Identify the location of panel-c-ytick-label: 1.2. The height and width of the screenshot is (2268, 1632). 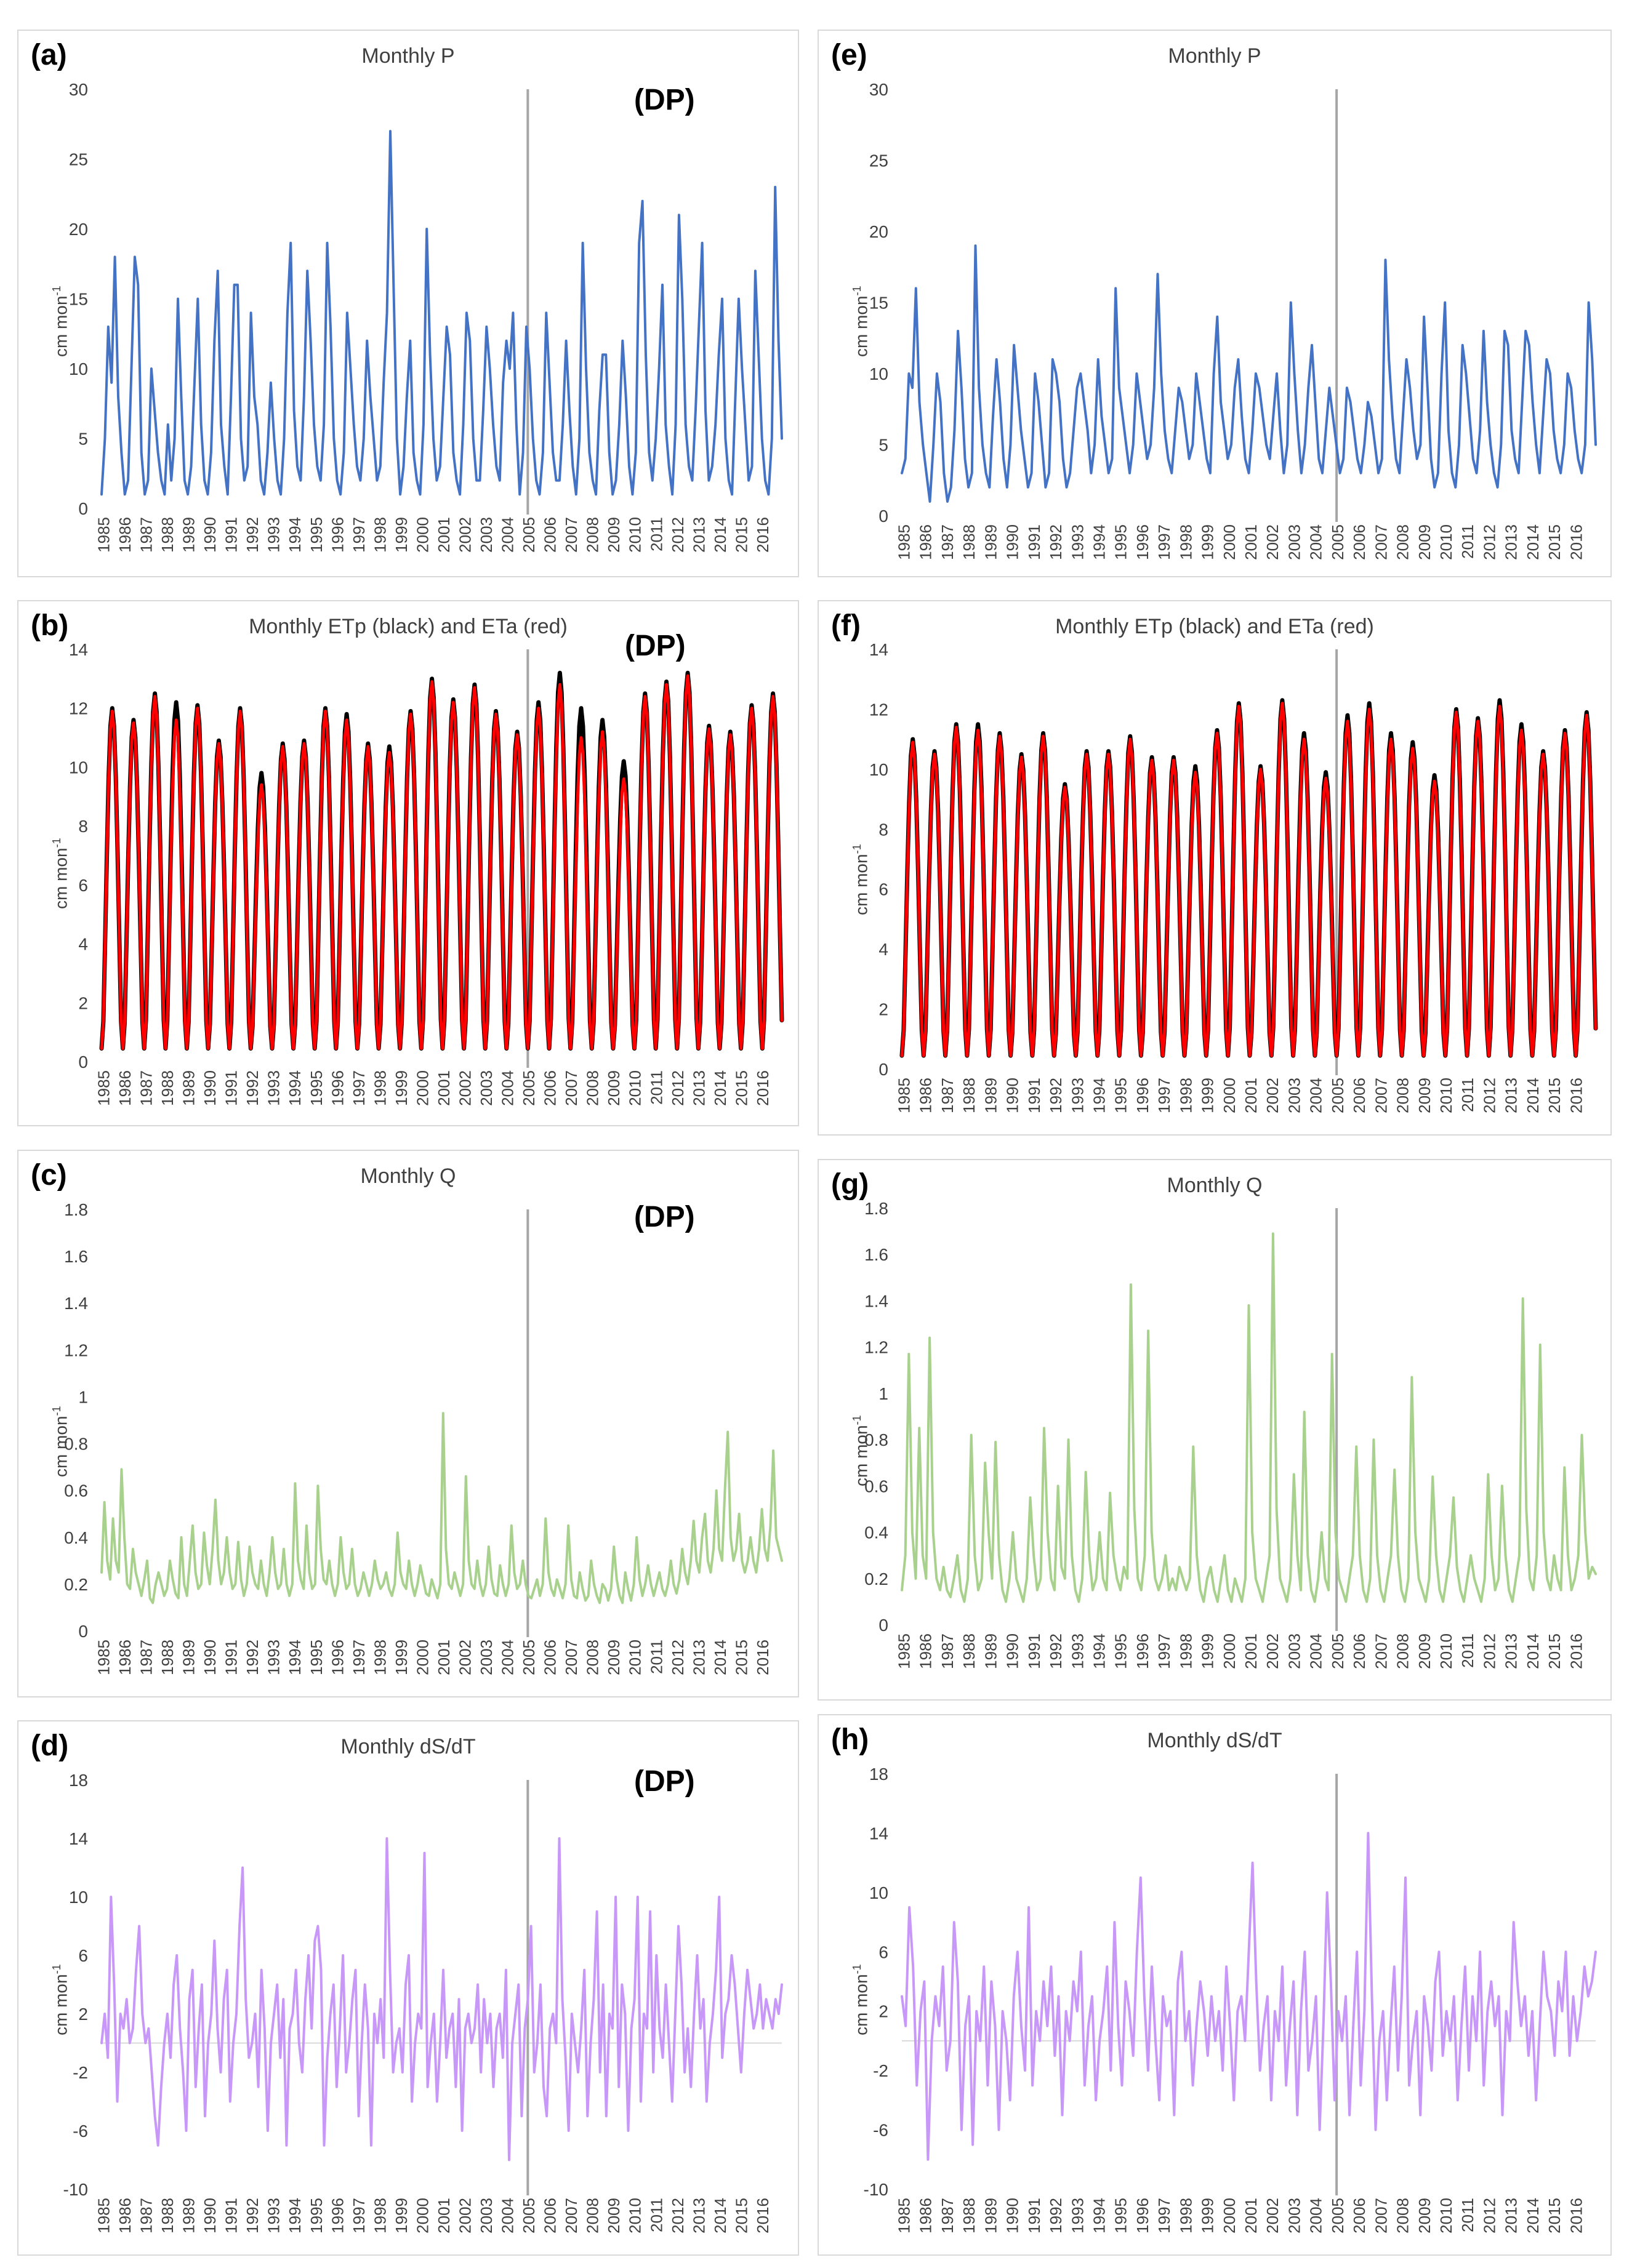
(76, 1350).